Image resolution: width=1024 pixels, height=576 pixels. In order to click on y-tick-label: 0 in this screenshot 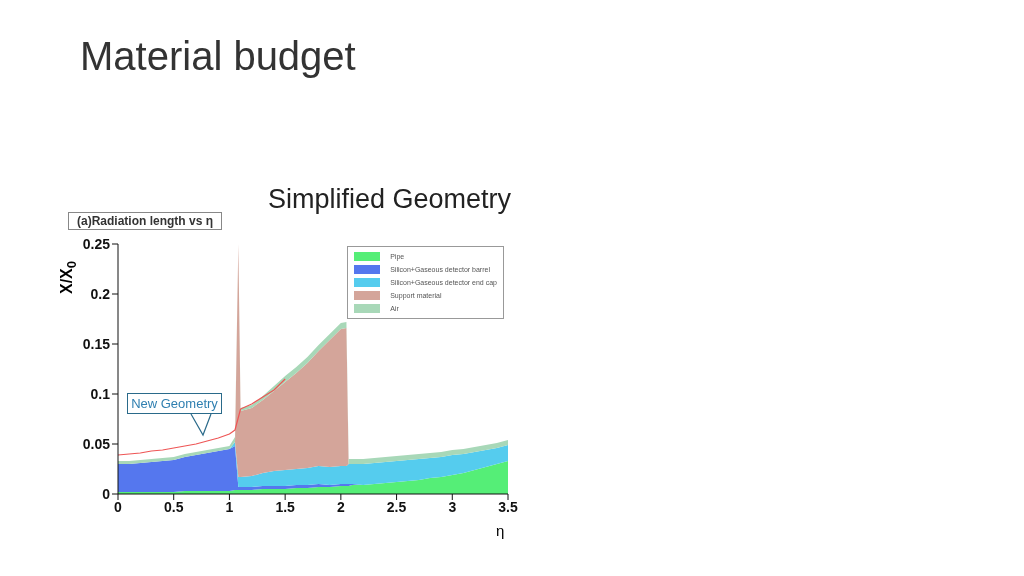, I will do `click(106, 493)`.